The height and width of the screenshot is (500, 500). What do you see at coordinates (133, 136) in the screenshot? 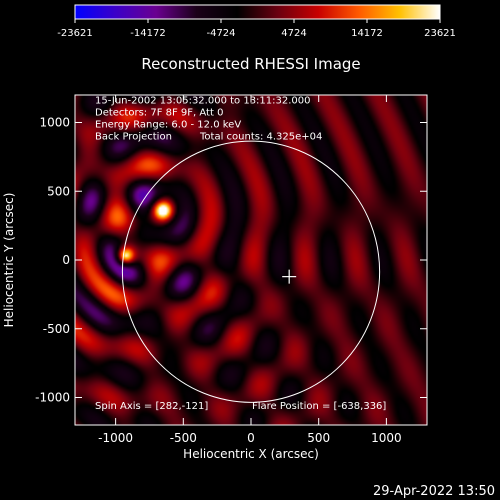
I see `annotation-method: Back Projection` at bounding box center [133, 136].